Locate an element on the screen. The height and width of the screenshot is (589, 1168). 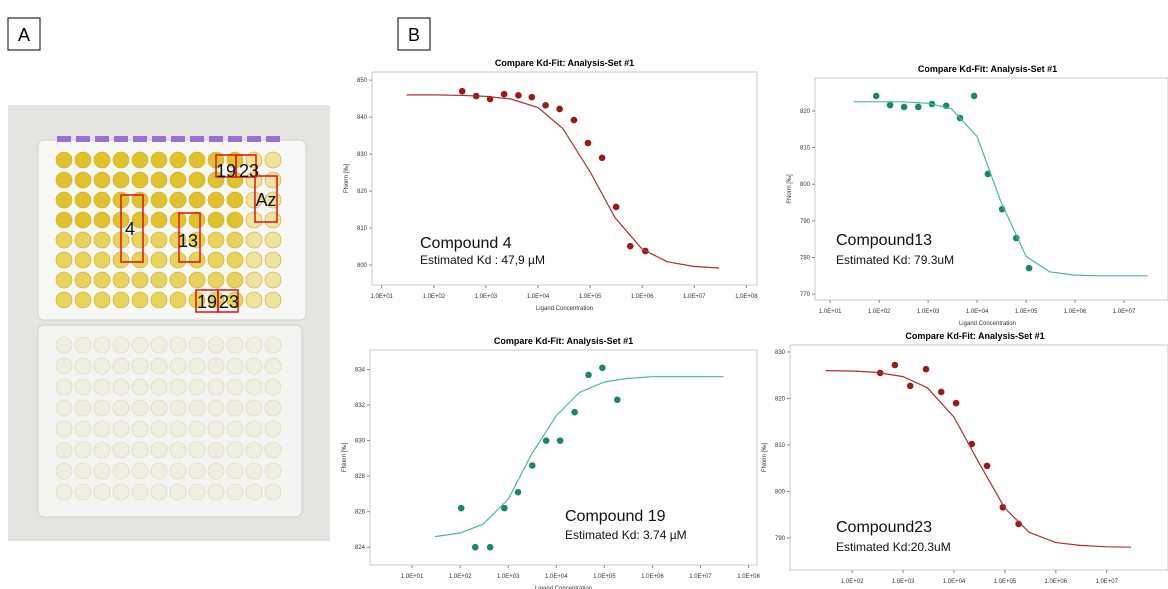
y-axis-label: FNorm [‰] is located at coordinates (345, 458).